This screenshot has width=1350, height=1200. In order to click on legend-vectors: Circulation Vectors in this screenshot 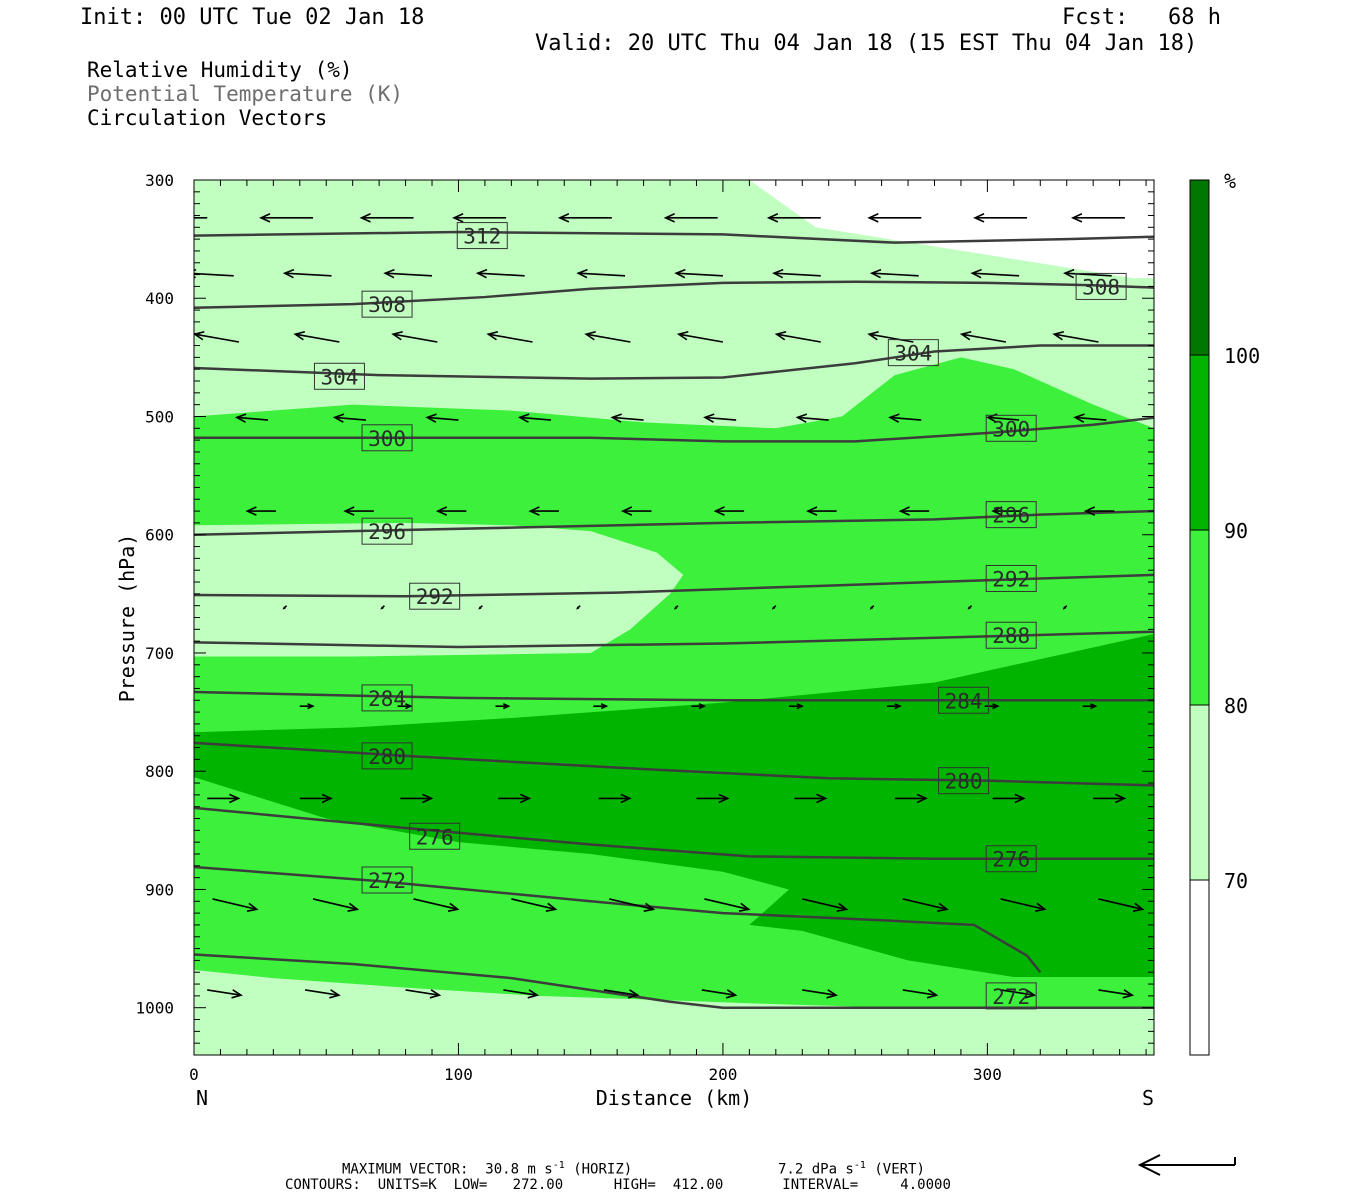, I will do `click(207, 118)`.